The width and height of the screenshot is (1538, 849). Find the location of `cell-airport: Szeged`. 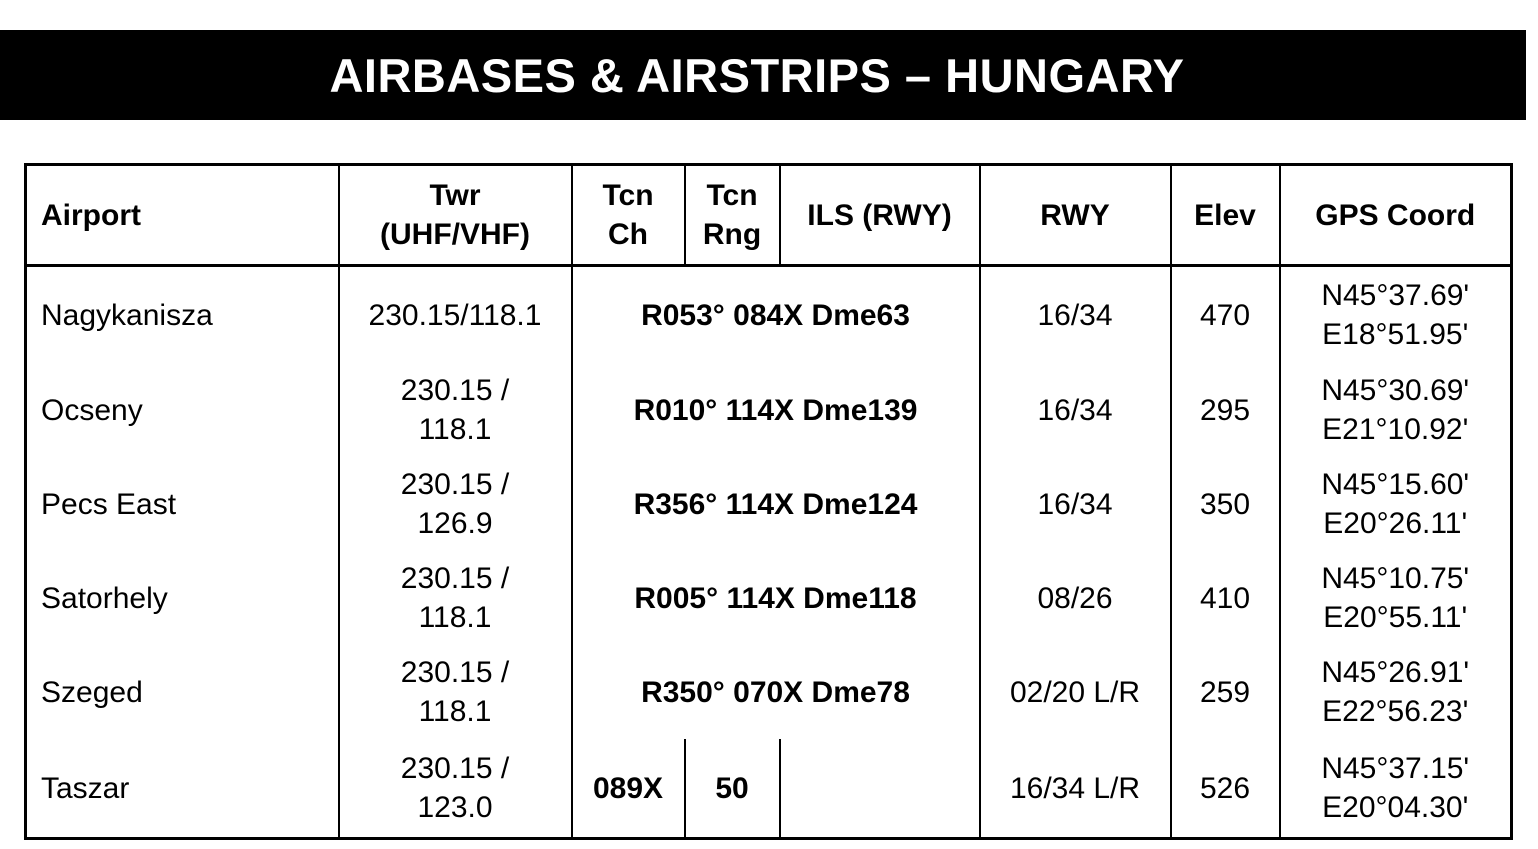

cell-airport: Szeged is located at coordinates (92, 692).